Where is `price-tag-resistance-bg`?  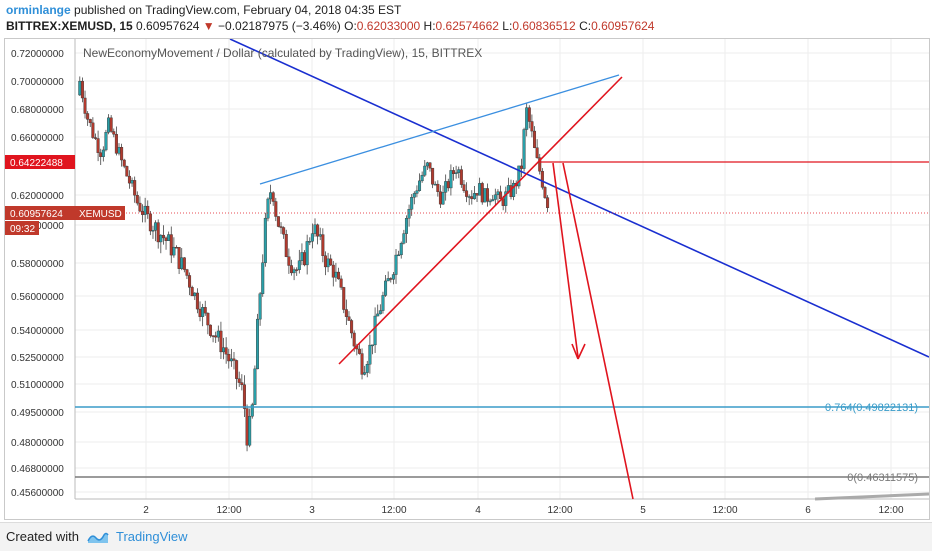 price-tag-resistance-bg is located at coordinates (40, 162).